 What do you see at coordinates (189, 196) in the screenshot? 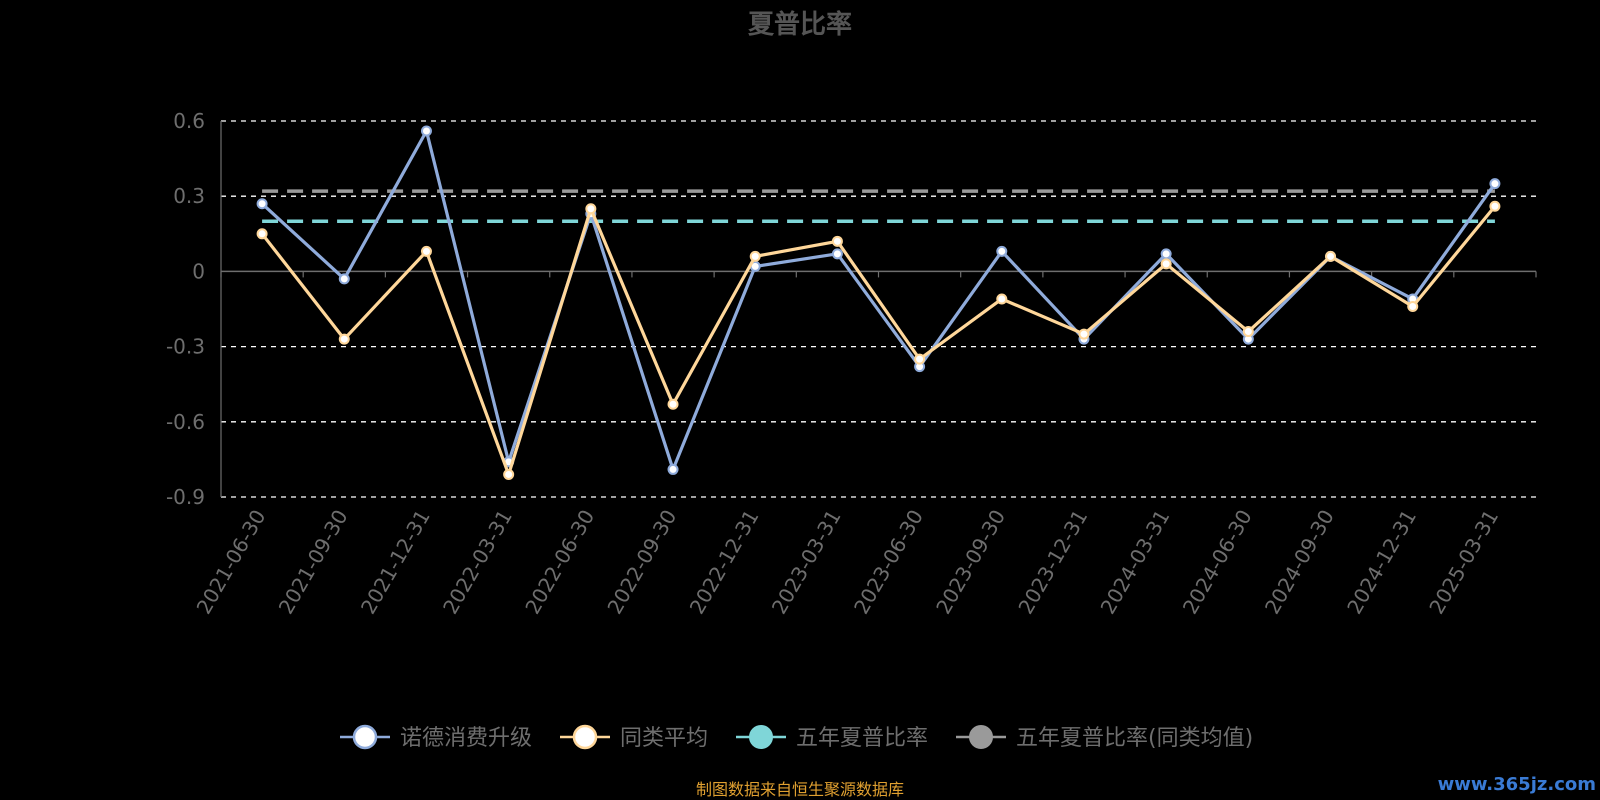
I see `y-tick-label: 0.3` at bounding box center [189, 196].